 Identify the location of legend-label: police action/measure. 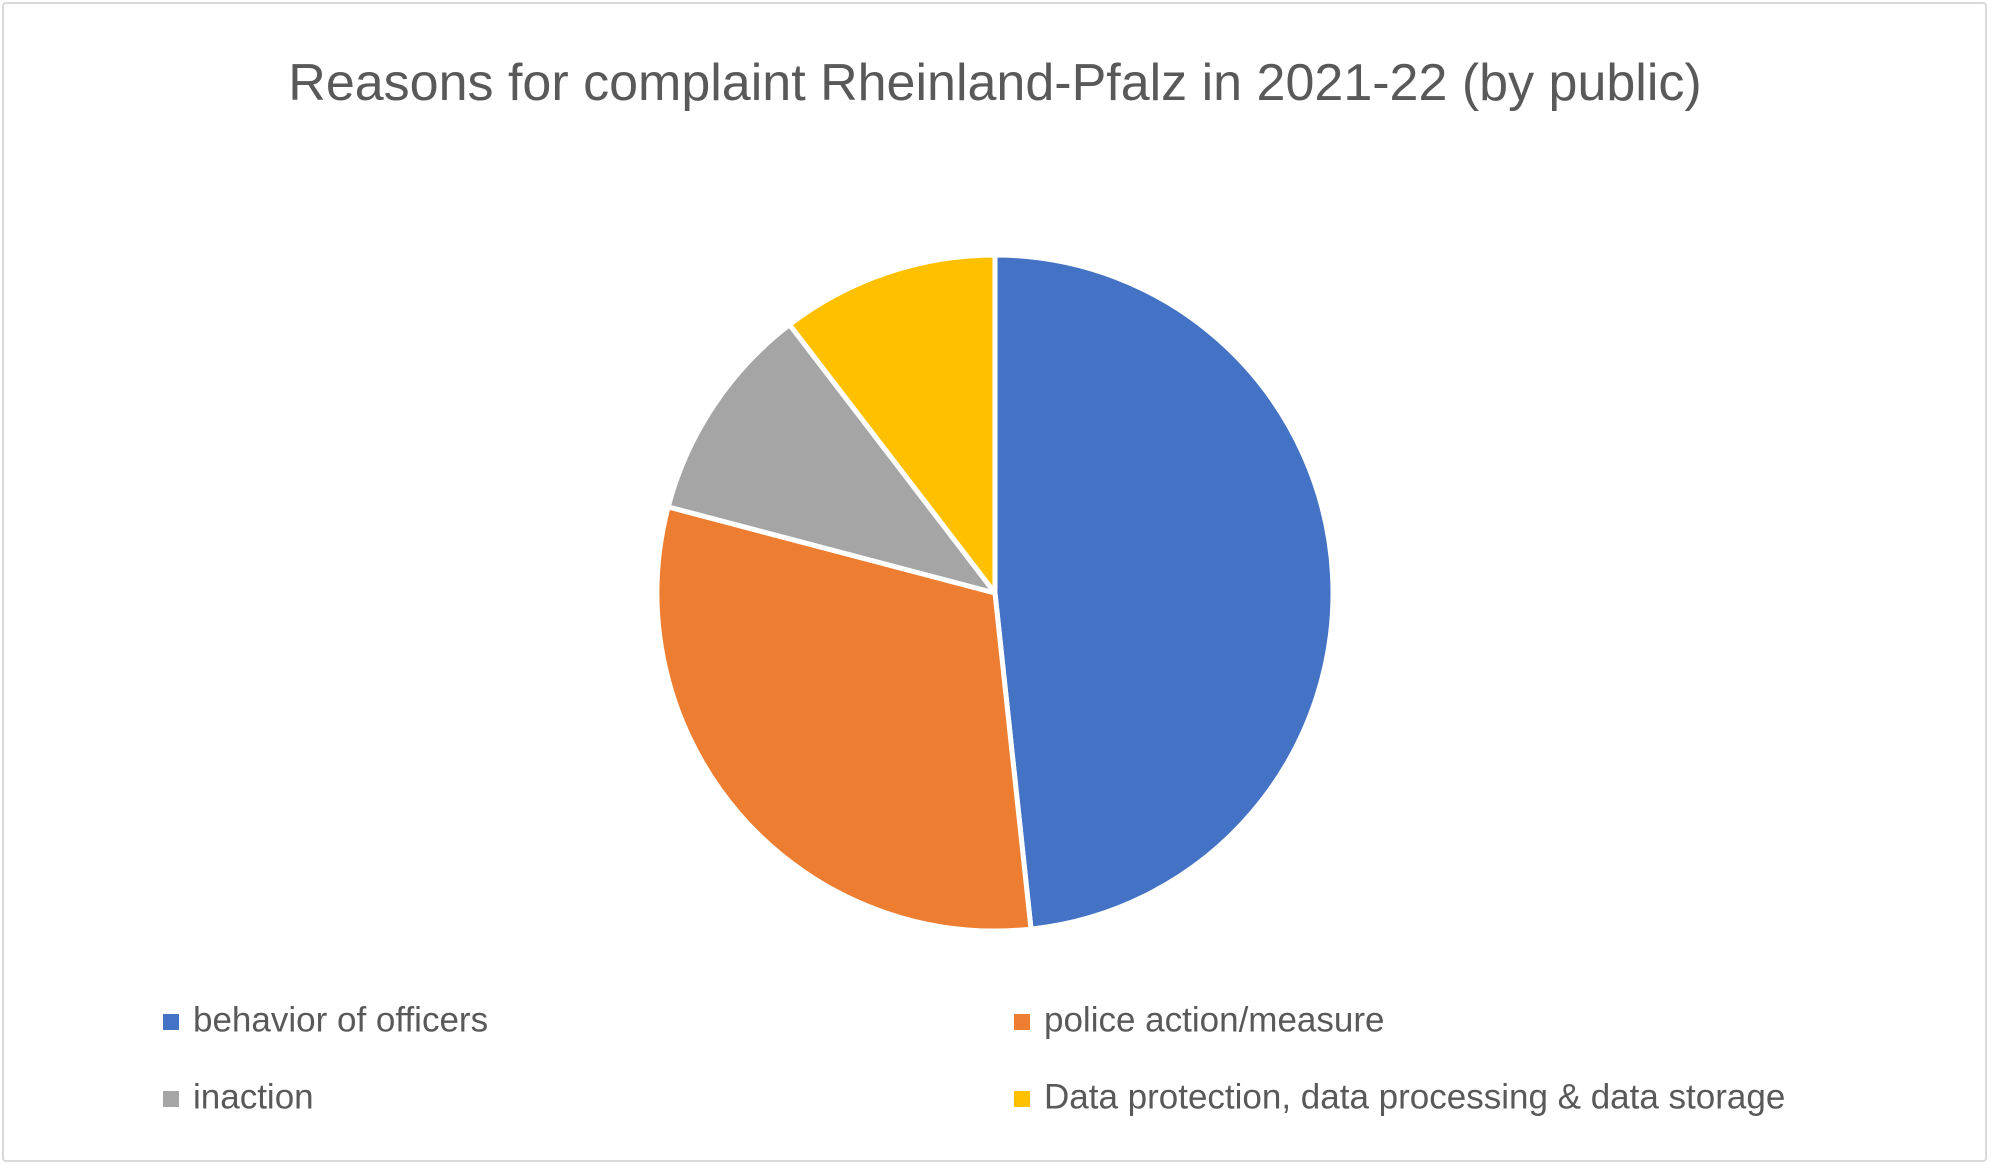
(1214, 1019).